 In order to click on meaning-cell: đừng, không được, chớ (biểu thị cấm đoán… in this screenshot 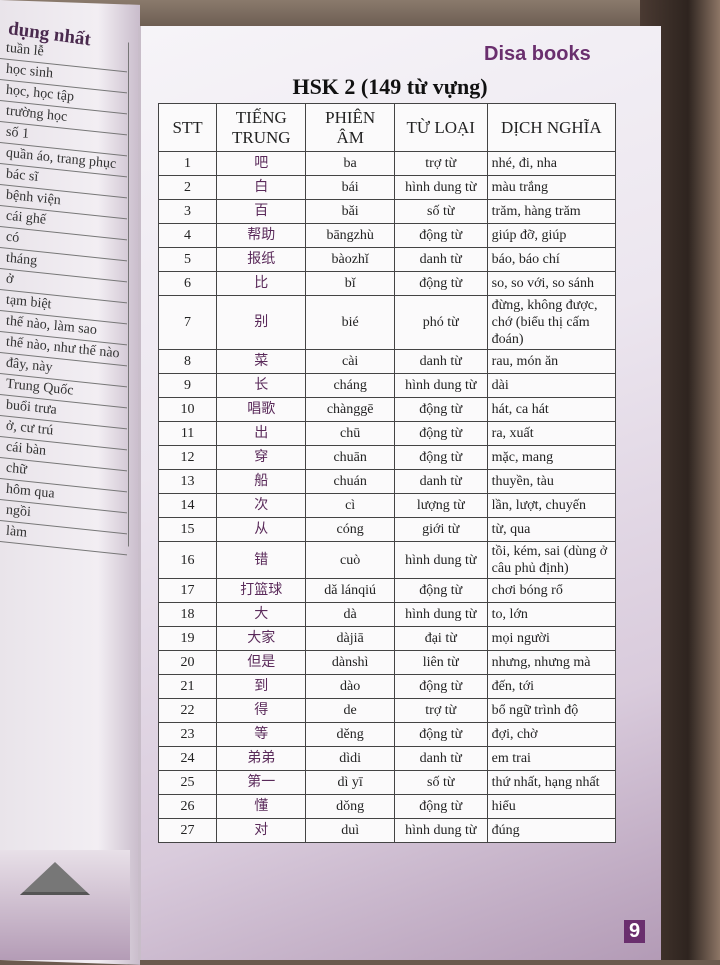, I will do `click(551, 322)`.